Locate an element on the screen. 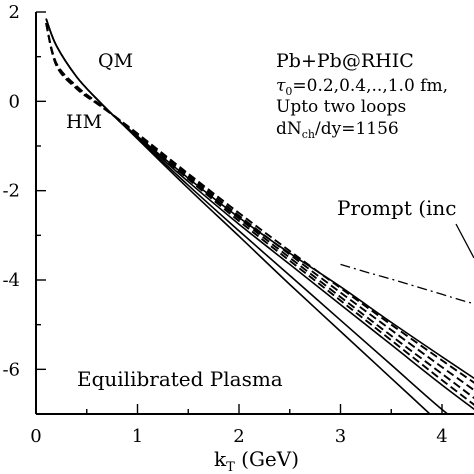 The image size is (474, 474). tau-symbol: τ is located at coordinates (281, 86).